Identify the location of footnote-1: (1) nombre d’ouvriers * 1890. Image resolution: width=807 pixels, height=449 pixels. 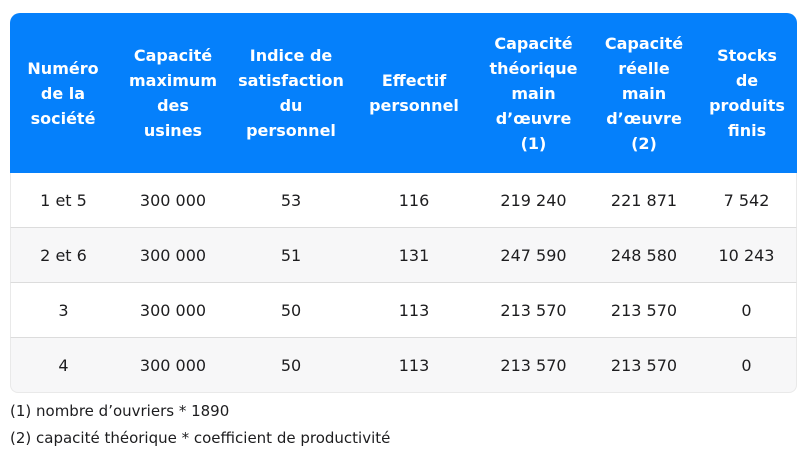
(120, 411).